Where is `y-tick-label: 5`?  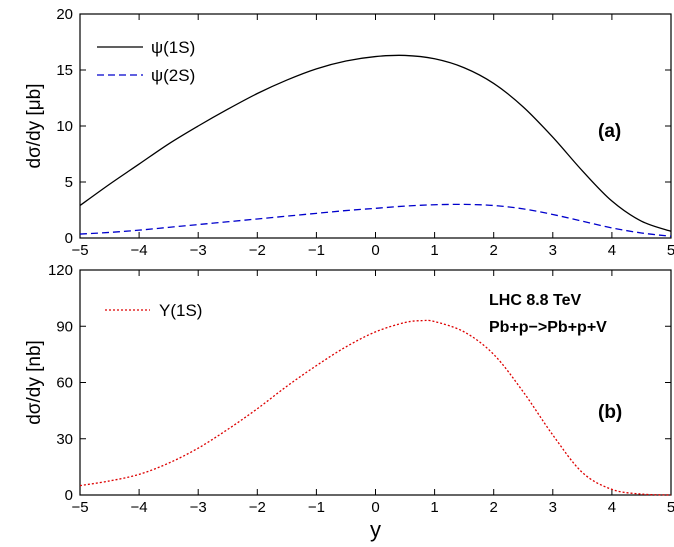
y-tick-label: 5 is located at coordinates (69, 182).